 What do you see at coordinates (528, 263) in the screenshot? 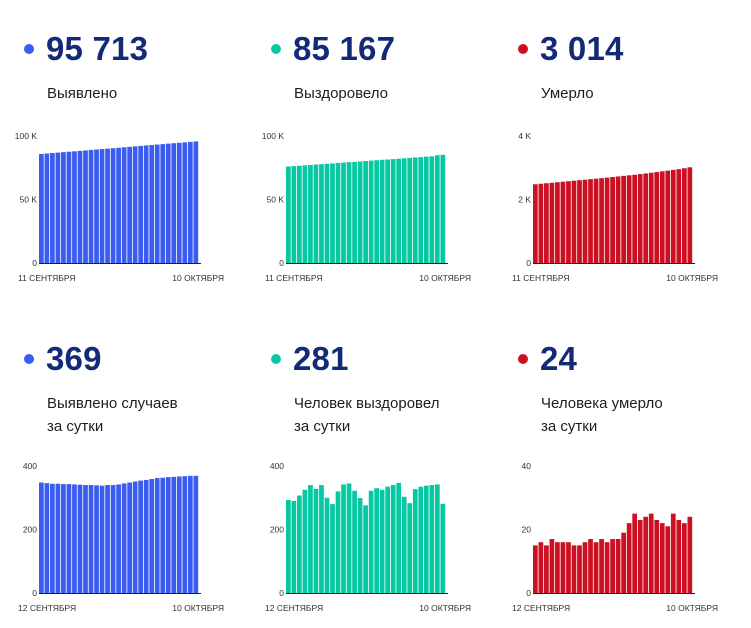
I see `y-tick-label: 0` at bounding box center [528, 263].